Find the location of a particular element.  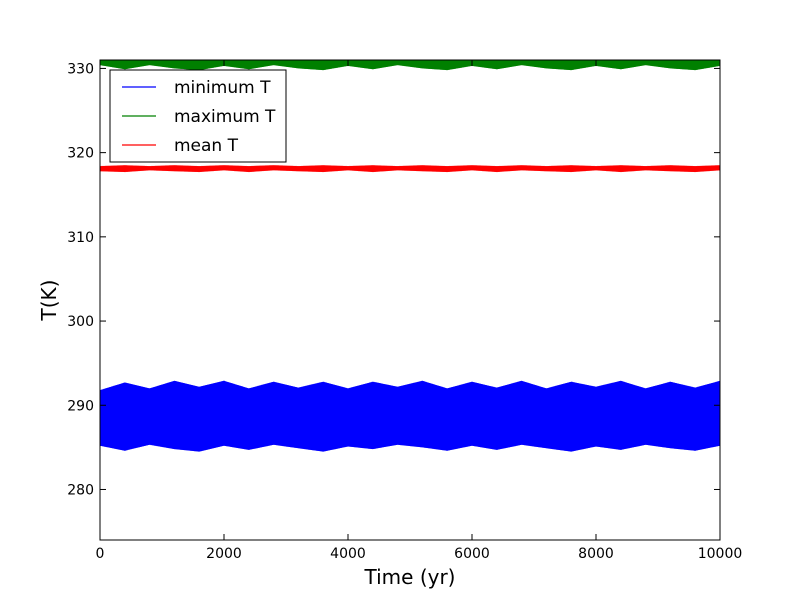

x-tick-label: 6000 is located at coordinates (472, 554).